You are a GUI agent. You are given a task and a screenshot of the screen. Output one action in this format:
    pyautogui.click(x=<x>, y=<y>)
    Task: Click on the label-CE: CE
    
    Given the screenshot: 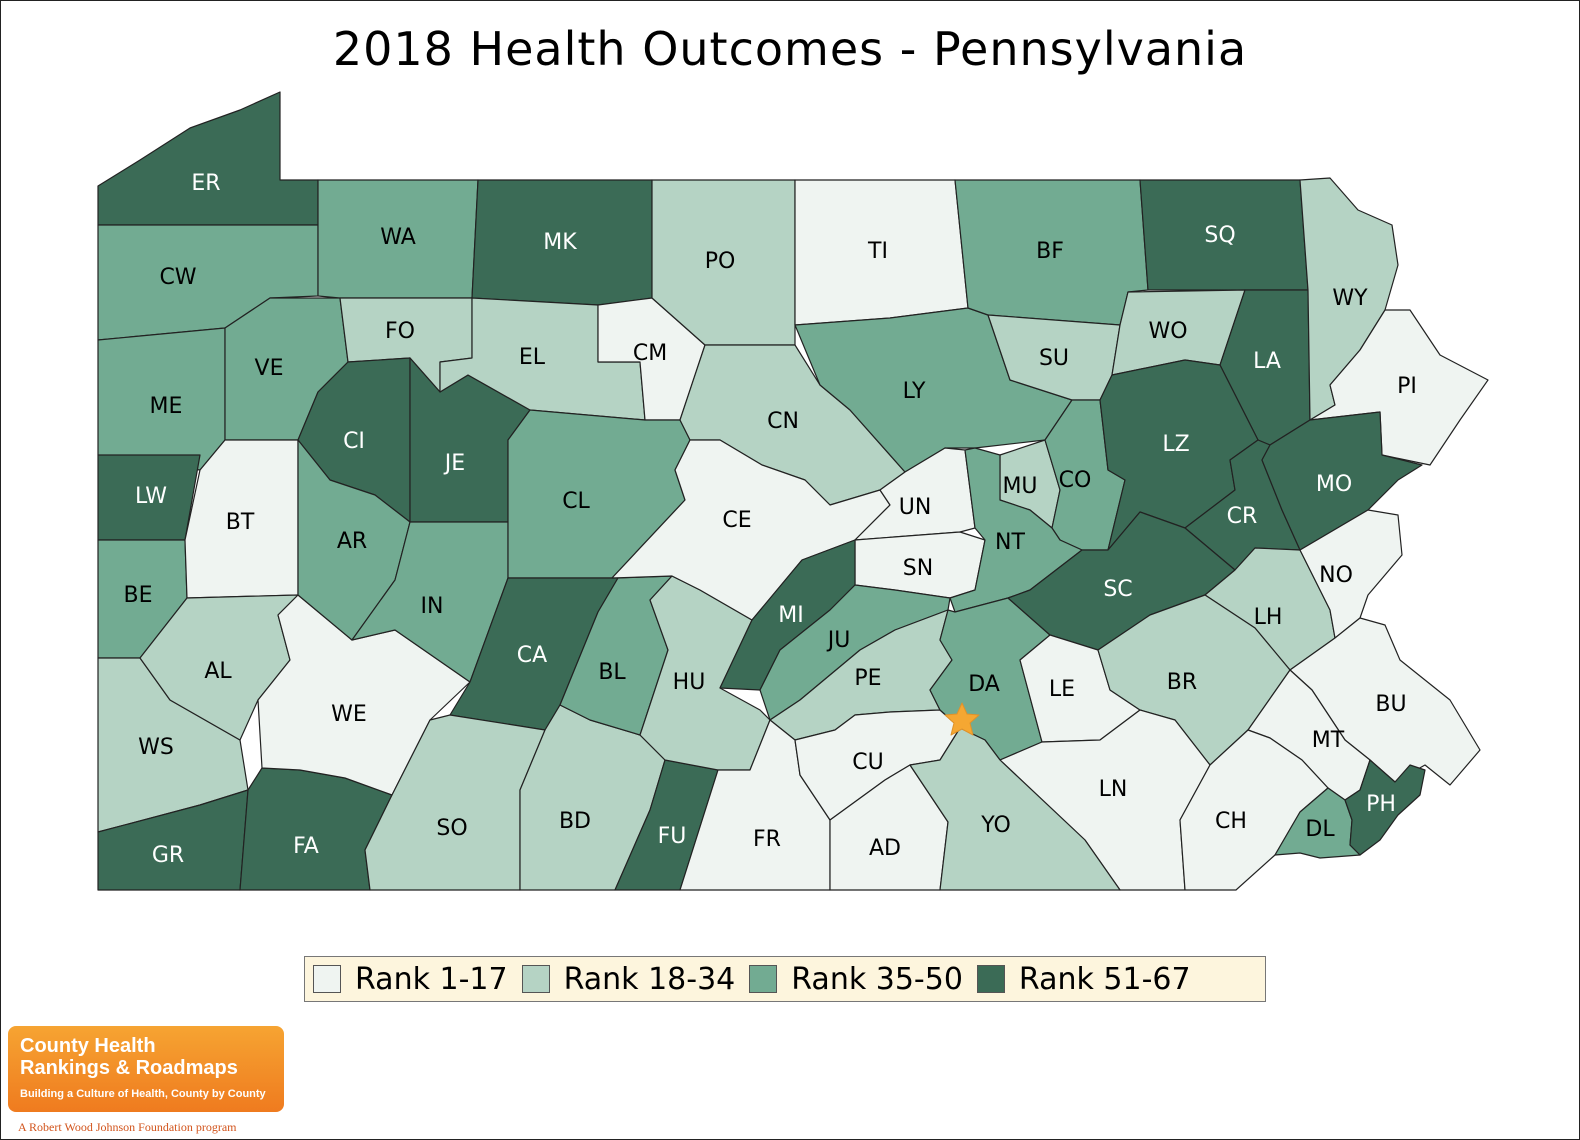 What is the action you would take?
    pyautogui.click(x=736, y=520)
    